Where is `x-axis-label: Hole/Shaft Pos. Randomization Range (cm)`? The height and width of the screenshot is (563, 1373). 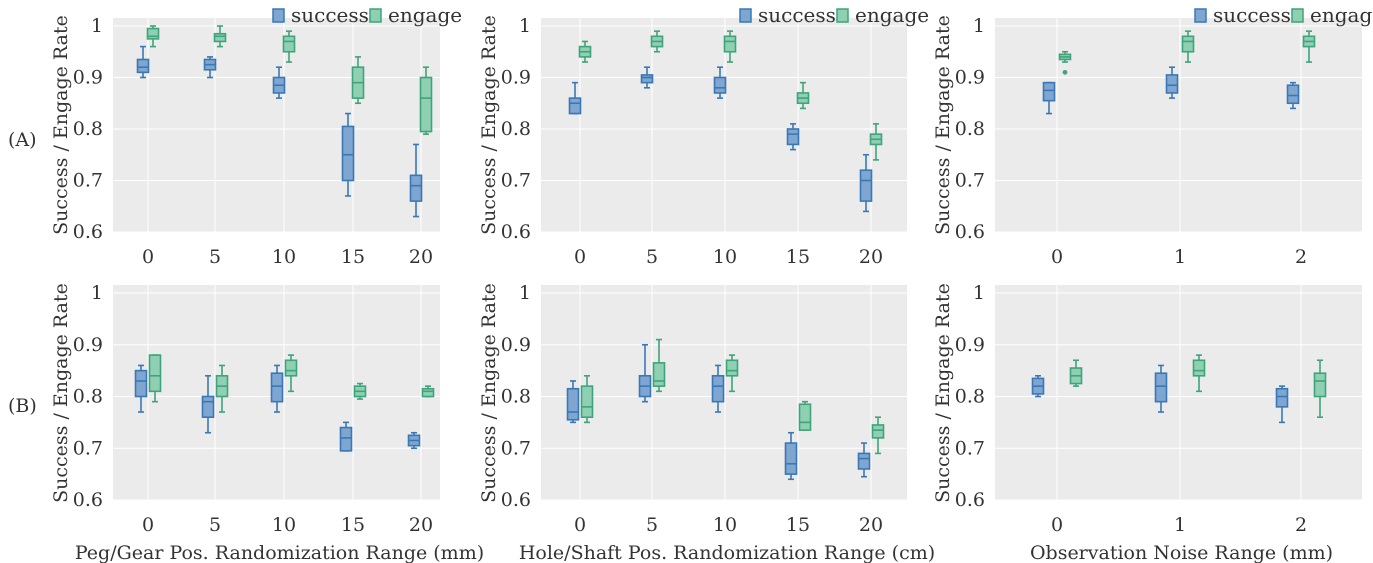
x-axis-label: Hole/Shaft Pos. Randomization Range (cm) is located at coordinates (727, 552).